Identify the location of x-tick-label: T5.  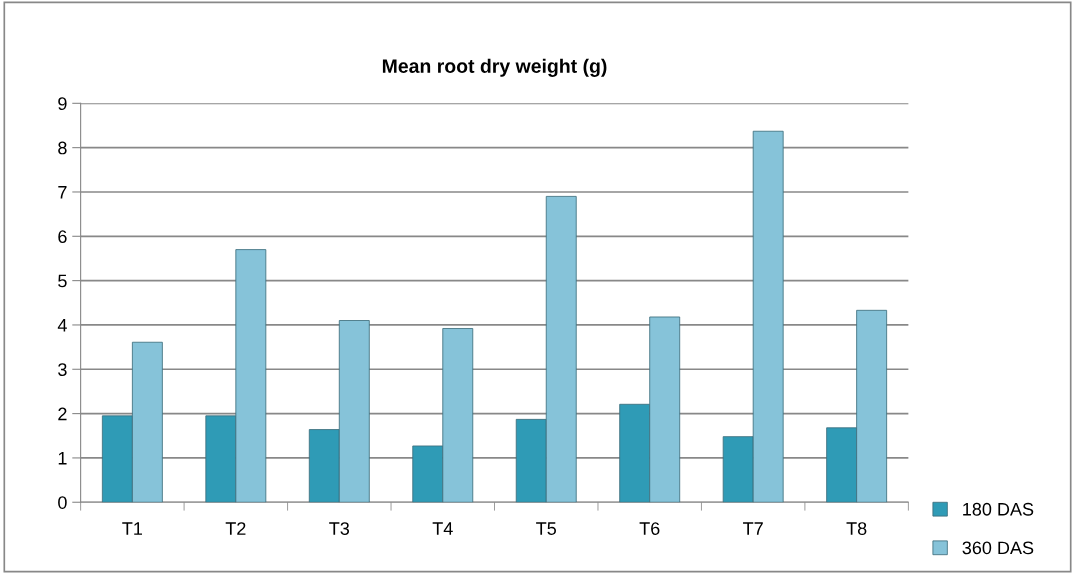
(546, 528).